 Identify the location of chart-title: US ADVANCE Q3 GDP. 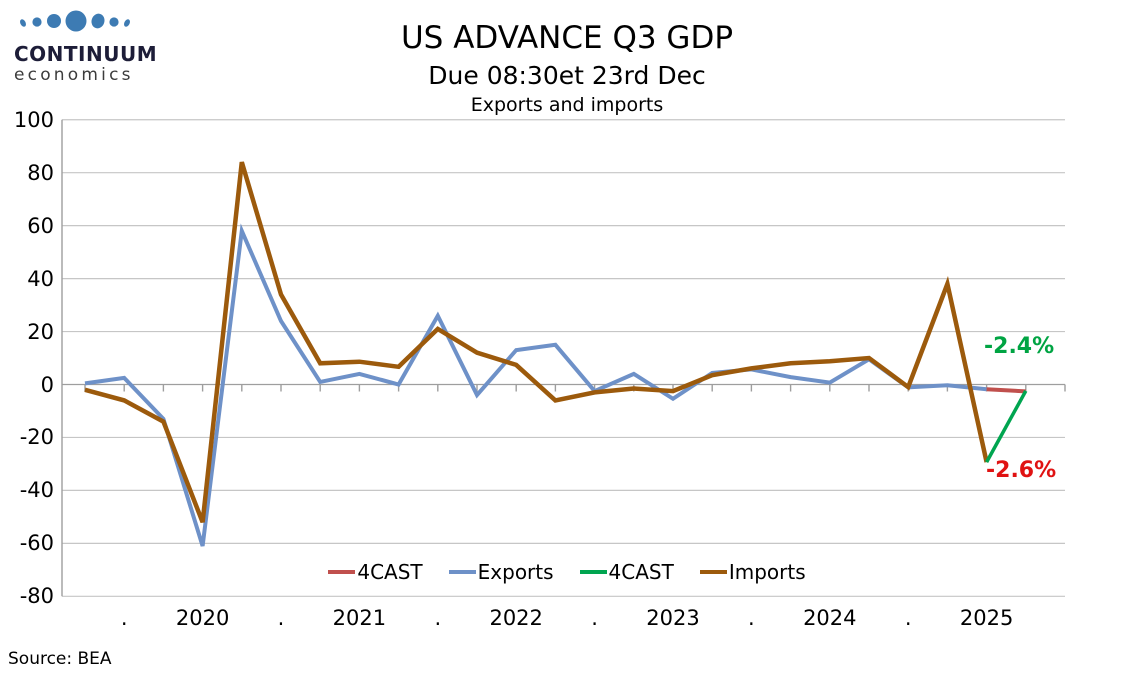
(567, 38).